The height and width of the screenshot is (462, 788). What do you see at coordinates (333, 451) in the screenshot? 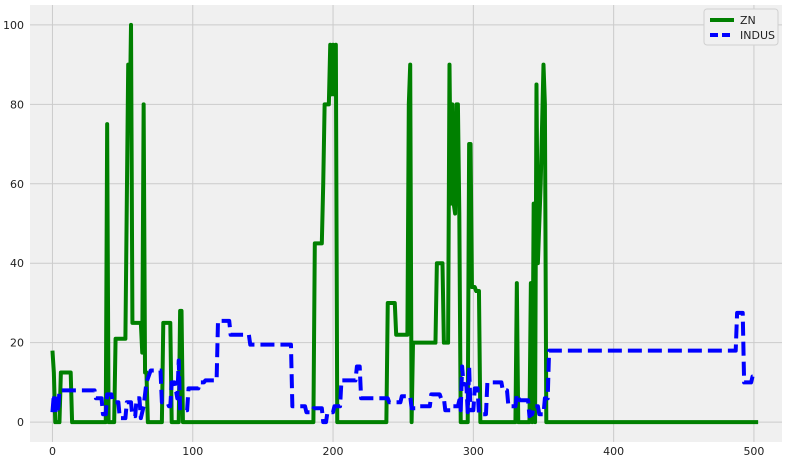
I see `x-tick-label: 200` at bounding box center [333, 451].